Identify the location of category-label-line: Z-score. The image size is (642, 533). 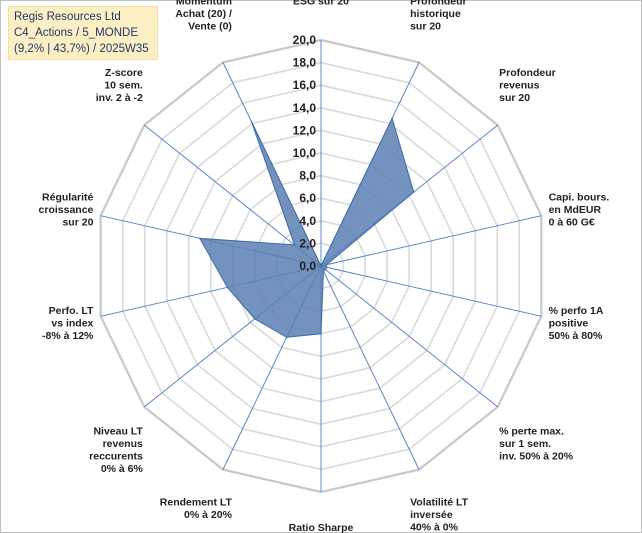
(124, 73).